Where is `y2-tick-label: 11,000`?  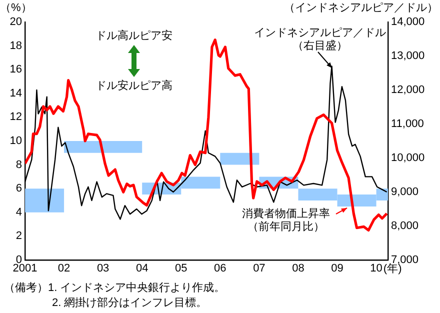 y2-tick-label: 11,000 is located at coordinates (407, 124).